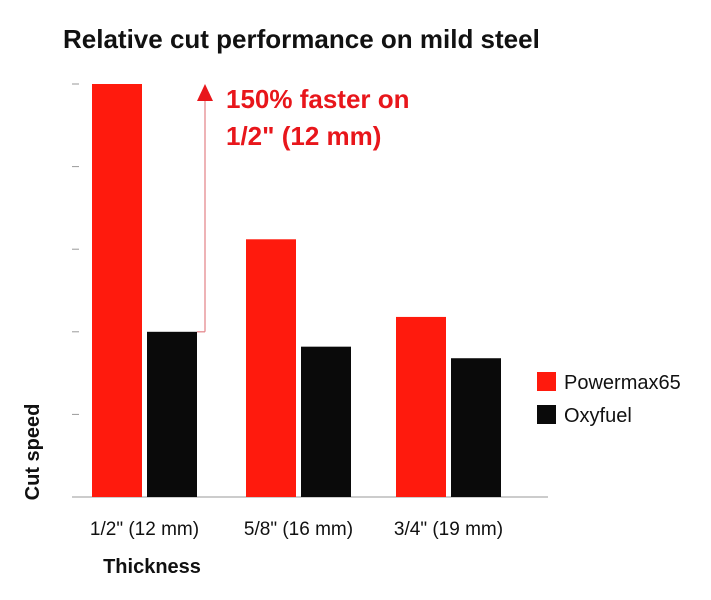 This screenshot has height=600, width=711. I want to click on x-tick-labels: 1/2" (12 mm) 5/8" (16 mm) 3/4" (19 mm), so click(296, 529).